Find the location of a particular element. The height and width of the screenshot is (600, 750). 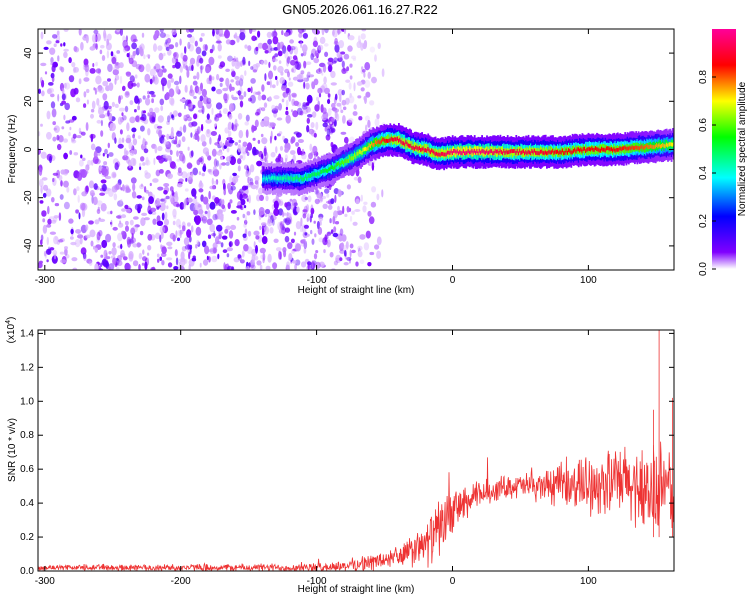

snr-y-multiplier-base: (x10 is located at coordinates (11, 333).